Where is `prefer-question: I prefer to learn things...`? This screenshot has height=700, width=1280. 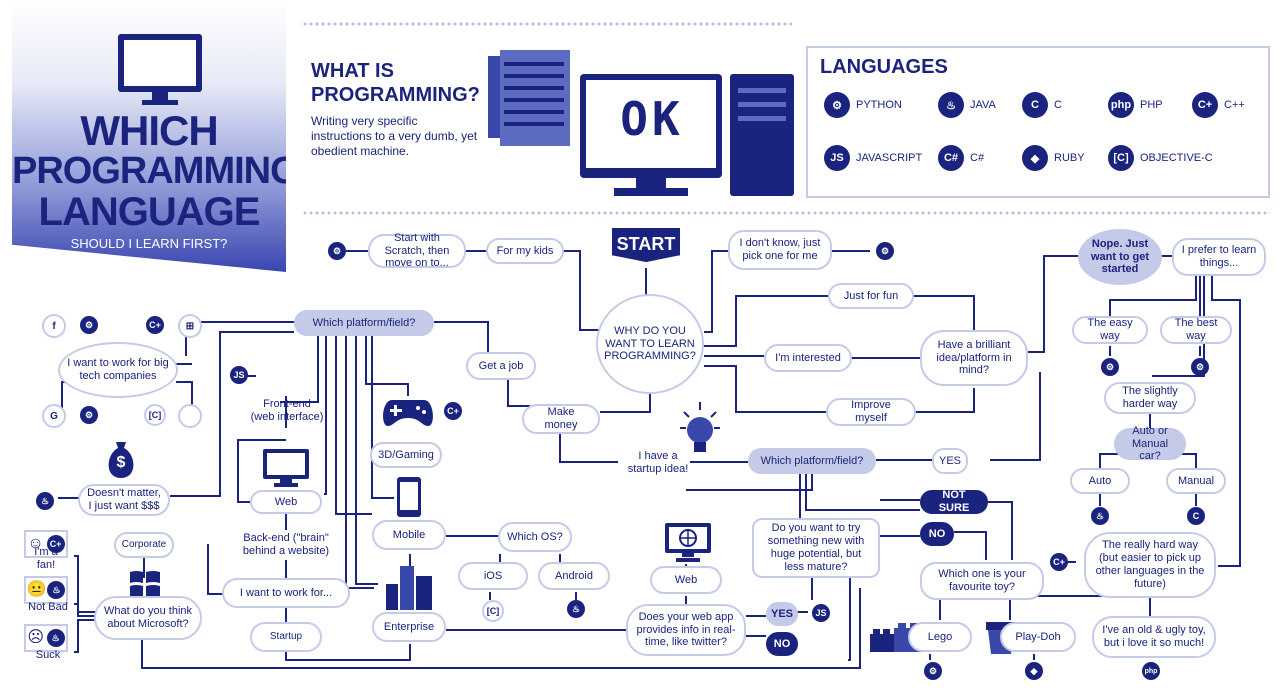 prefer-question: I prefer to learn things... is located at coordinates (1219, 257).